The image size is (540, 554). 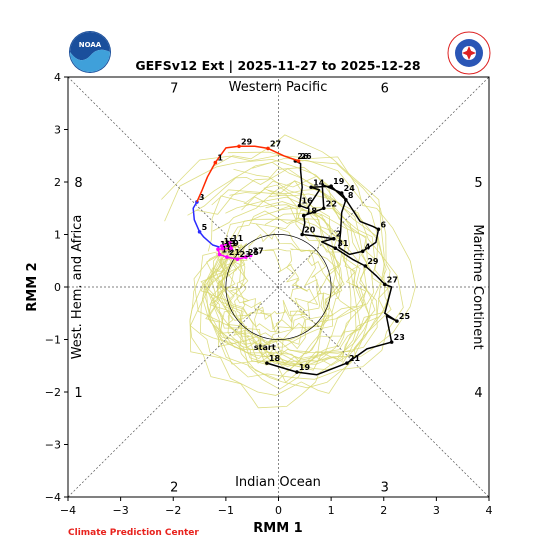 I want to click on x-axis-label: RMM 1, so click(x=277, y=528).